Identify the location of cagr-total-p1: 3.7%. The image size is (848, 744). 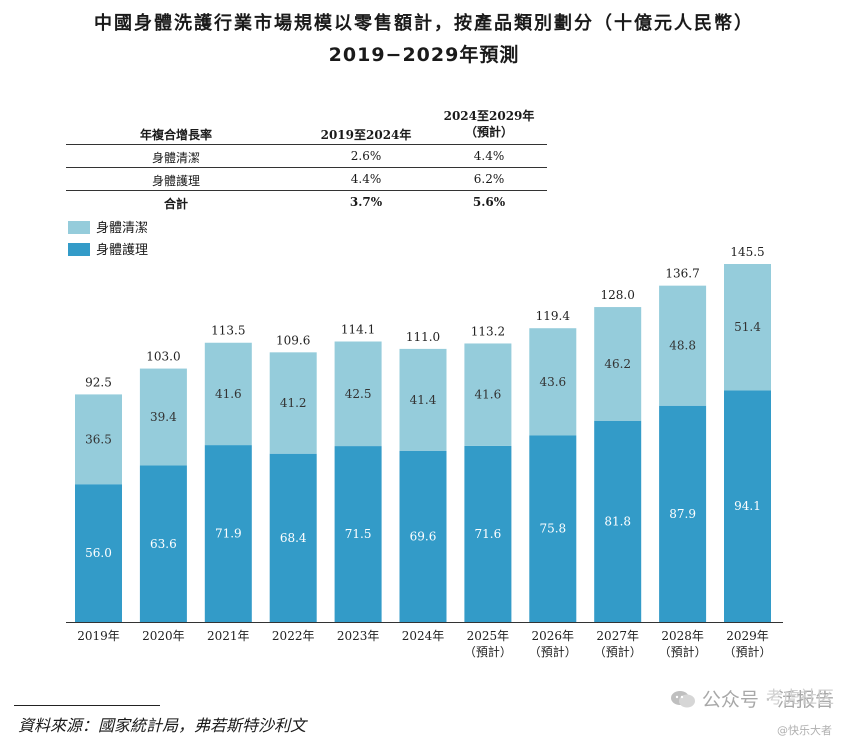
(366, 202).